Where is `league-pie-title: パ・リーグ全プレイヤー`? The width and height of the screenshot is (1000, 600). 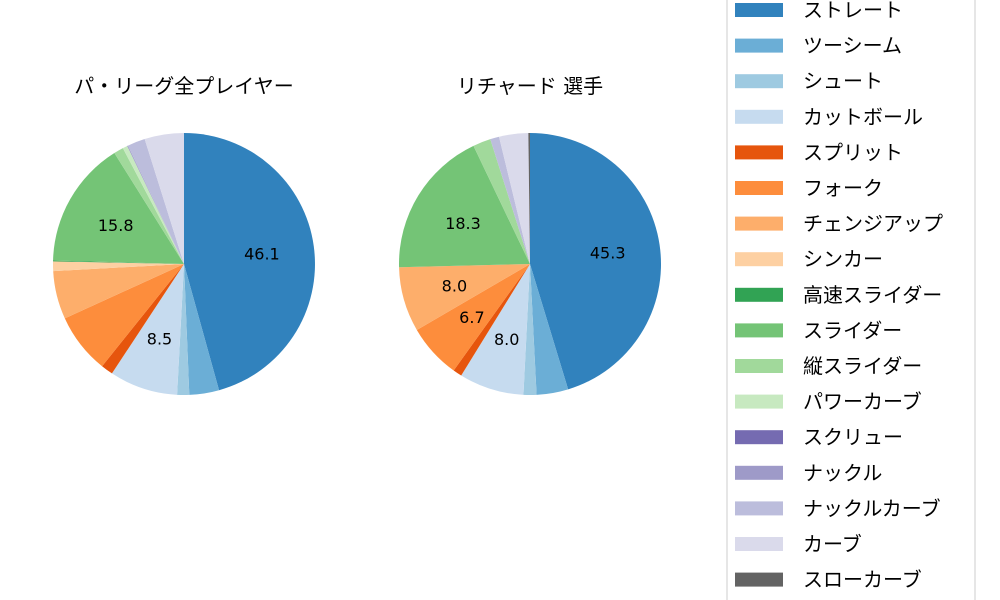 league-pie-title: パ・リーグ全プレイヤー is located at coordinates (183, 86).